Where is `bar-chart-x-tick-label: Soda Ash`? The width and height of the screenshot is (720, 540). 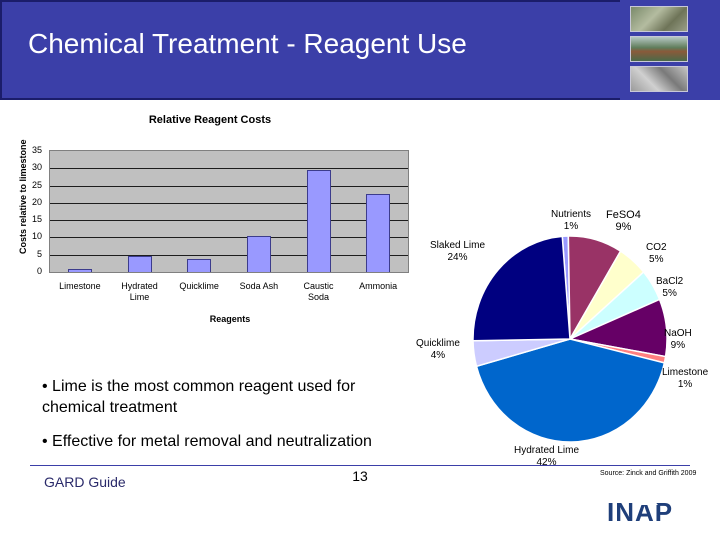 bar-chart-x-tick-label: Soda Ash is located at coordinates (259, 286).